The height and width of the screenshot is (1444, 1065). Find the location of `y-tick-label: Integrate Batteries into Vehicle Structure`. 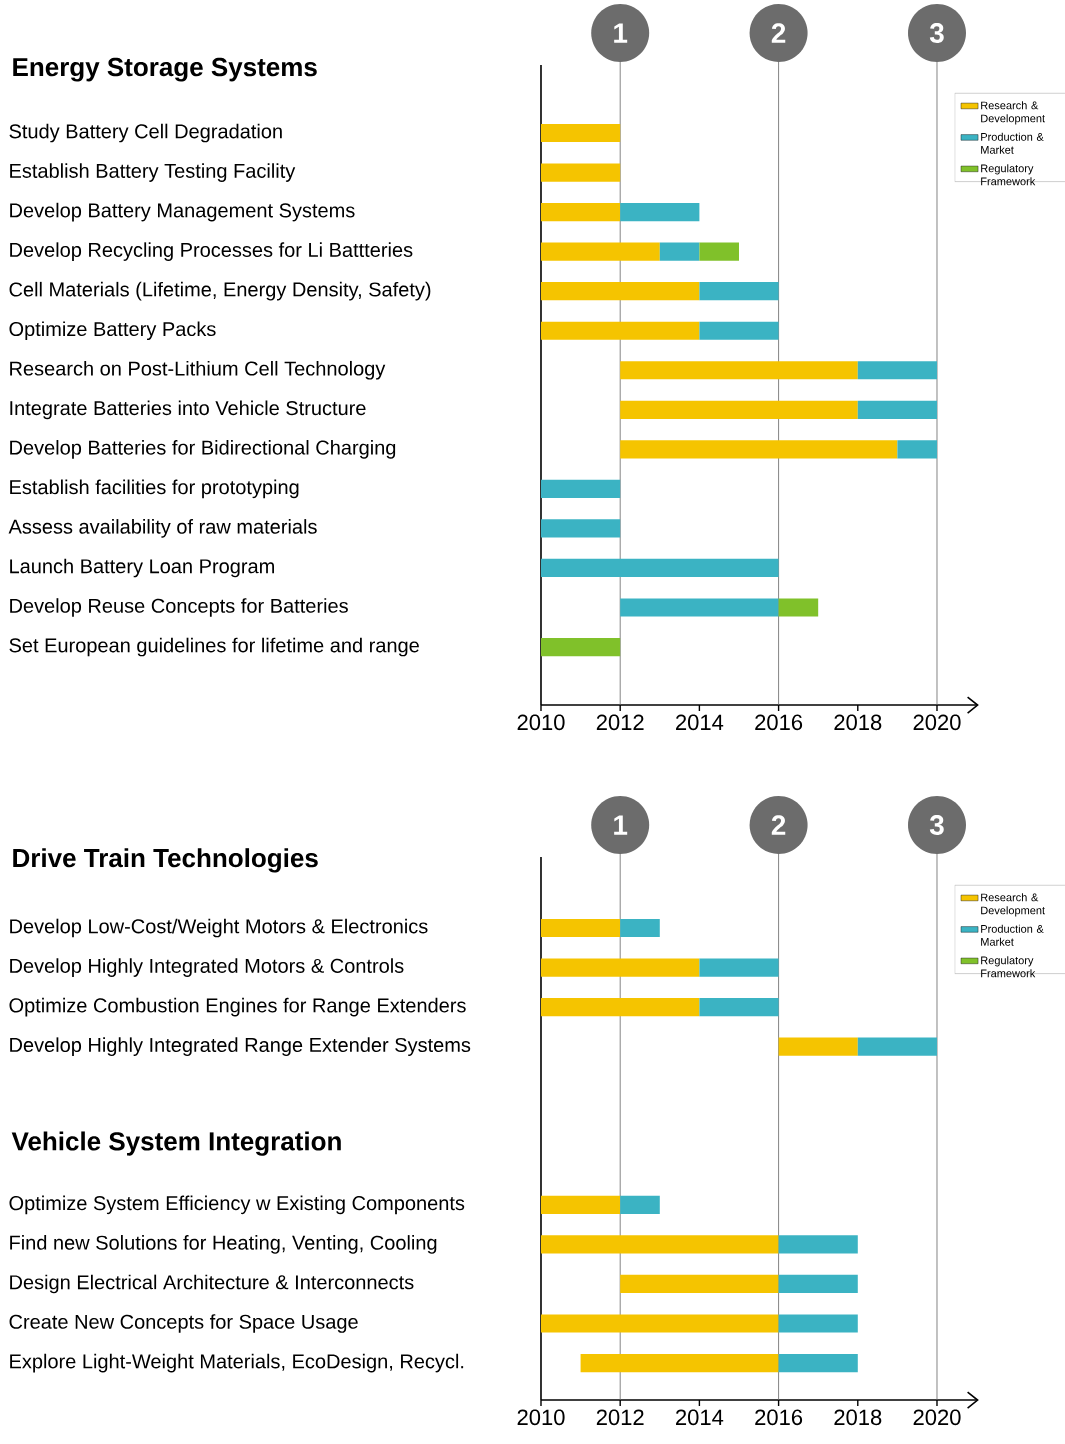

y-tick-label: Integrate Batteries into Vehicle Structure is located at coordinates (188, 410).